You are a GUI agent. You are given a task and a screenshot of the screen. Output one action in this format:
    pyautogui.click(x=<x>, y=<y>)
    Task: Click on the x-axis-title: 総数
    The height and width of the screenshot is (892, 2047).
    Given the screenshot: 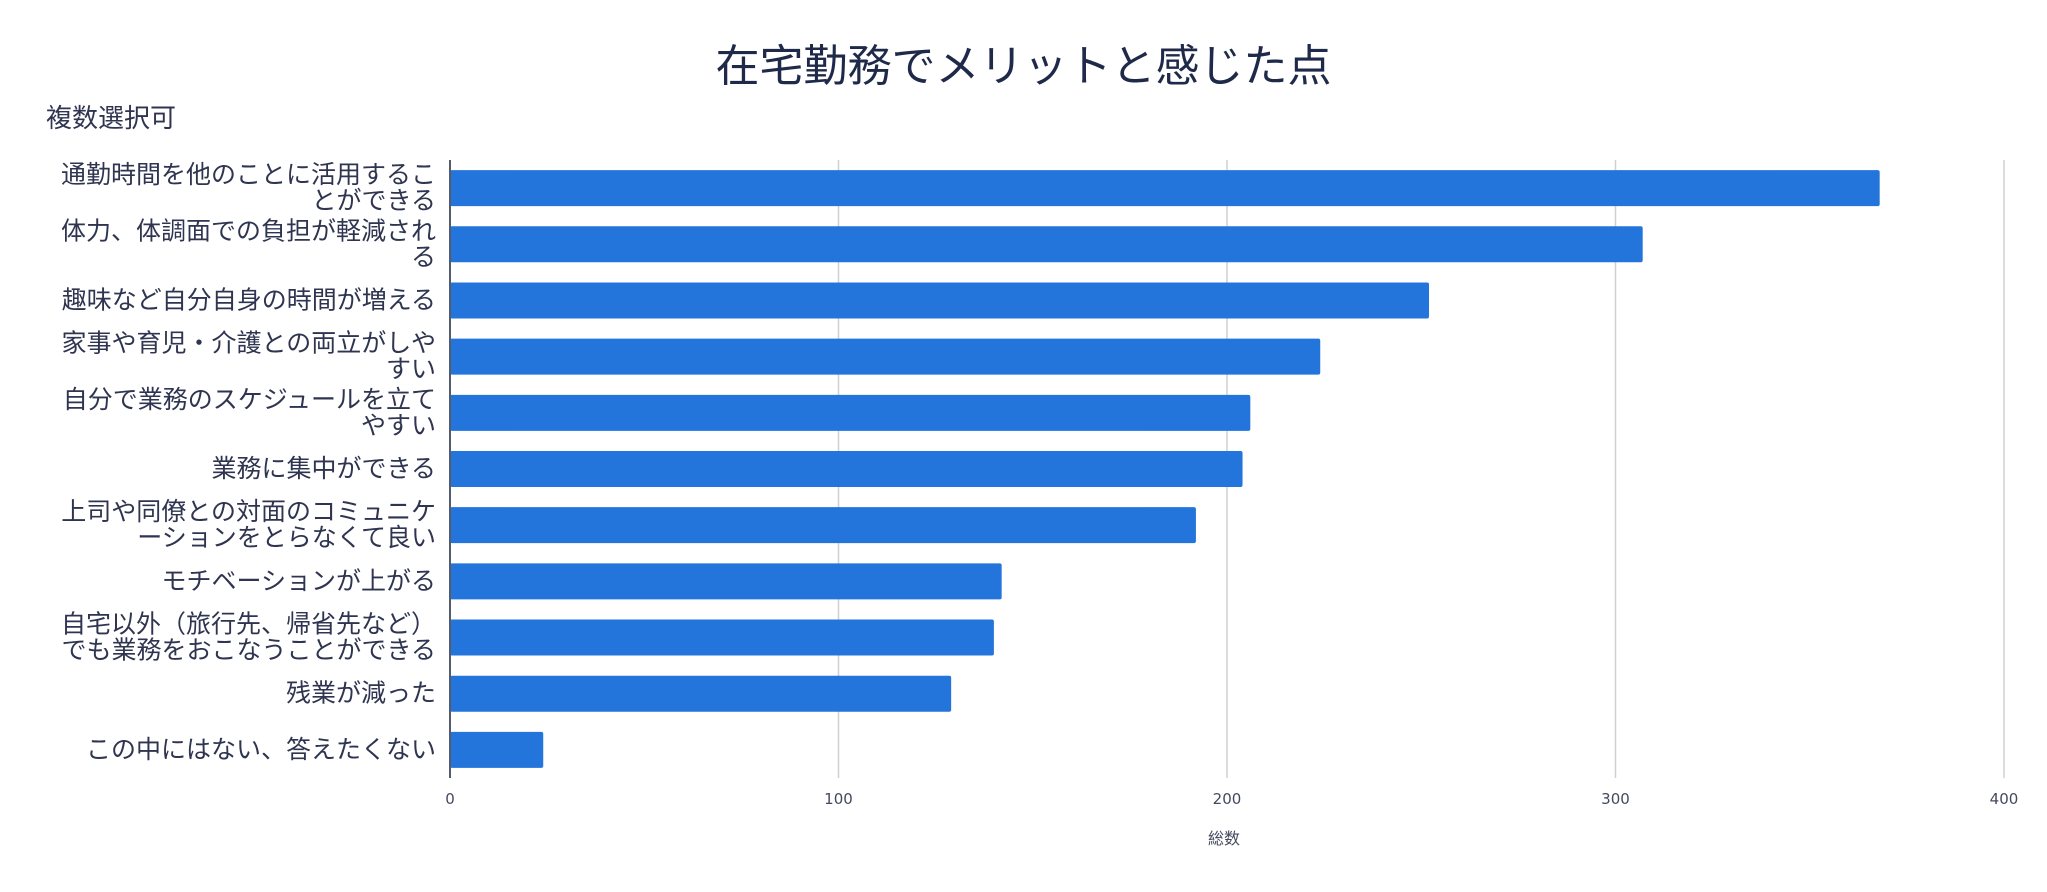 What is the action you would take?
    pyautogui.click(x=1224, y=838)
    